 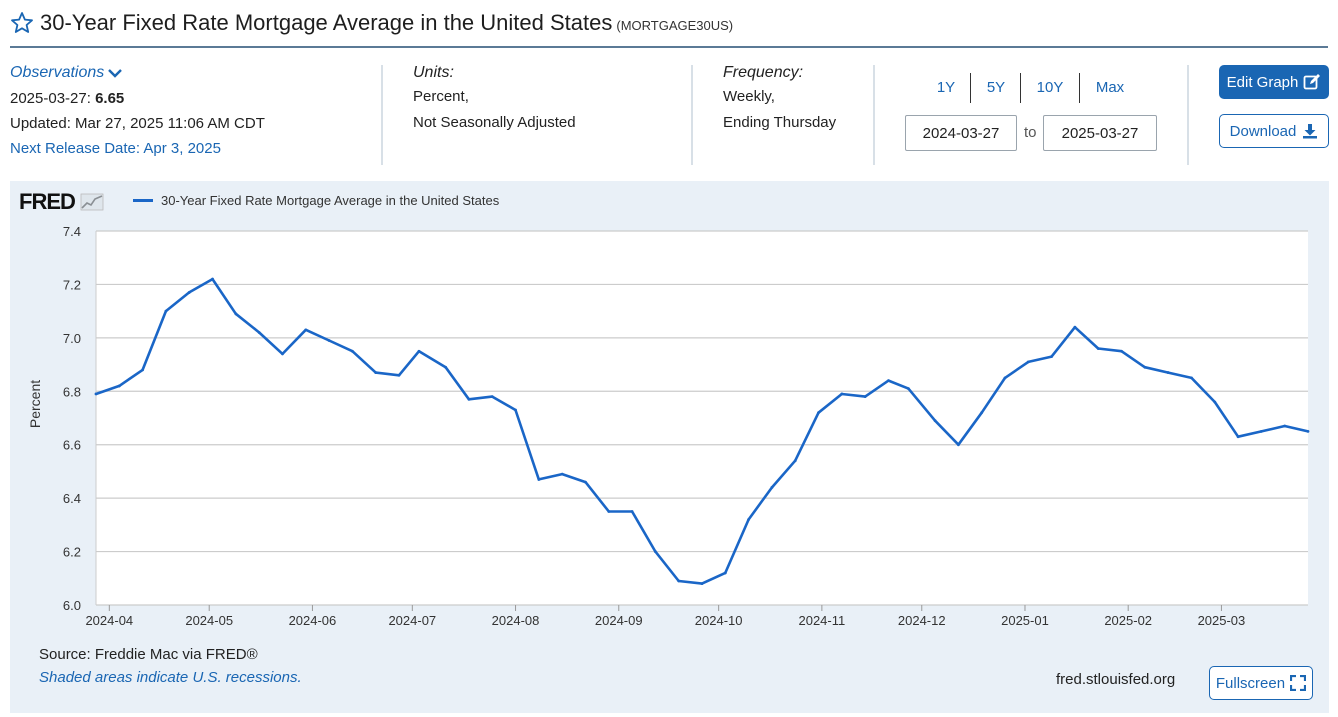 What do you see at coordinates (922, 620) in the screenshot?
I see `x-tick-label: 2024-12` at bounding box center [922, 620].